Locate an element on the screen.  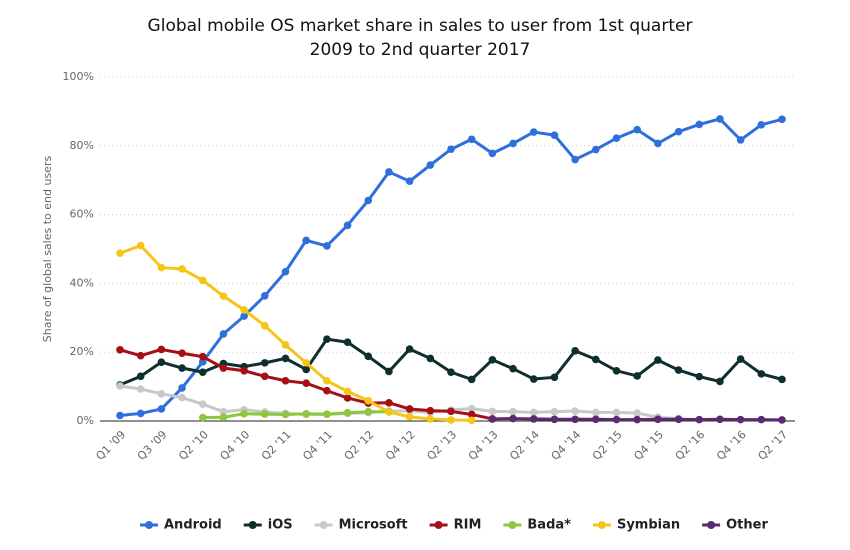
x-tick-label: Q2 '17 is located at coordinates (772, 445).